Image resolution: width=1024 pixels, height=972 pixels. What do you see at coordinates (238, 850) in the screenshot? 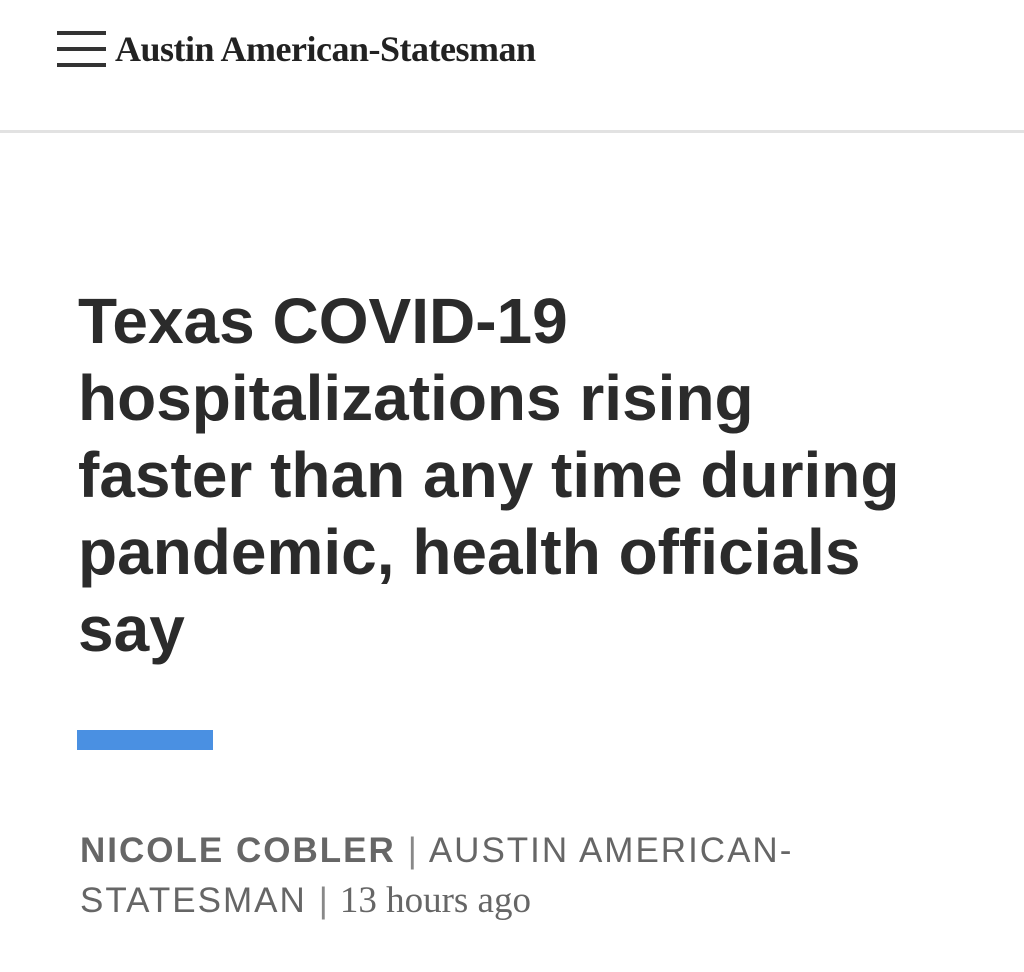
I see `author: NICOLE COBLER` at bounding box center [238, 850].